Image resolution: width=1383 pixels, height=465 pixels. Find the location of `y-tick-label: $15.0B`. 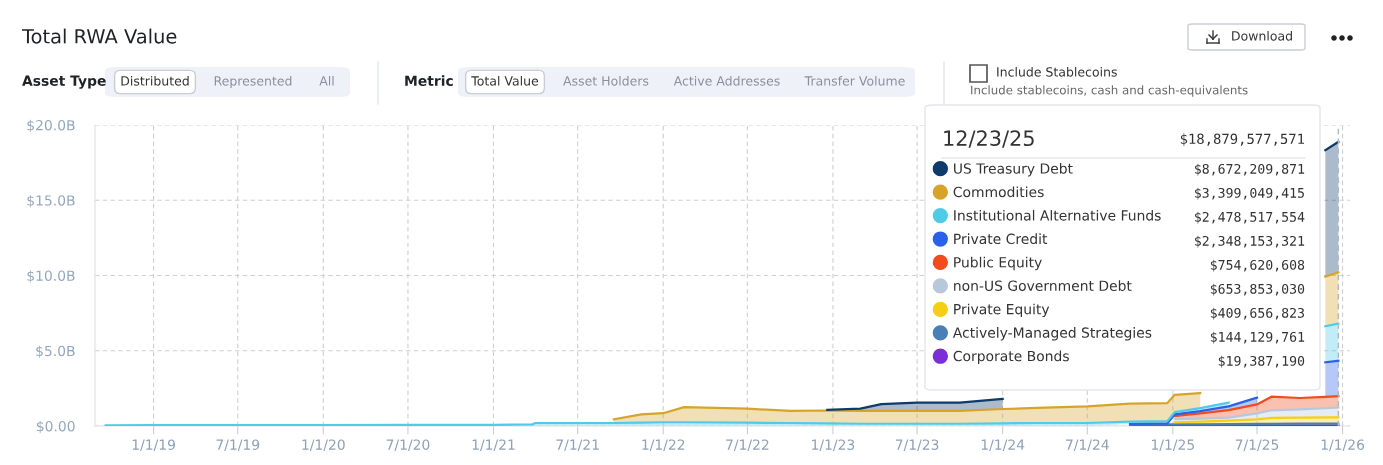

y-tick-label: $15.0B is located at coordinates (51, 201).